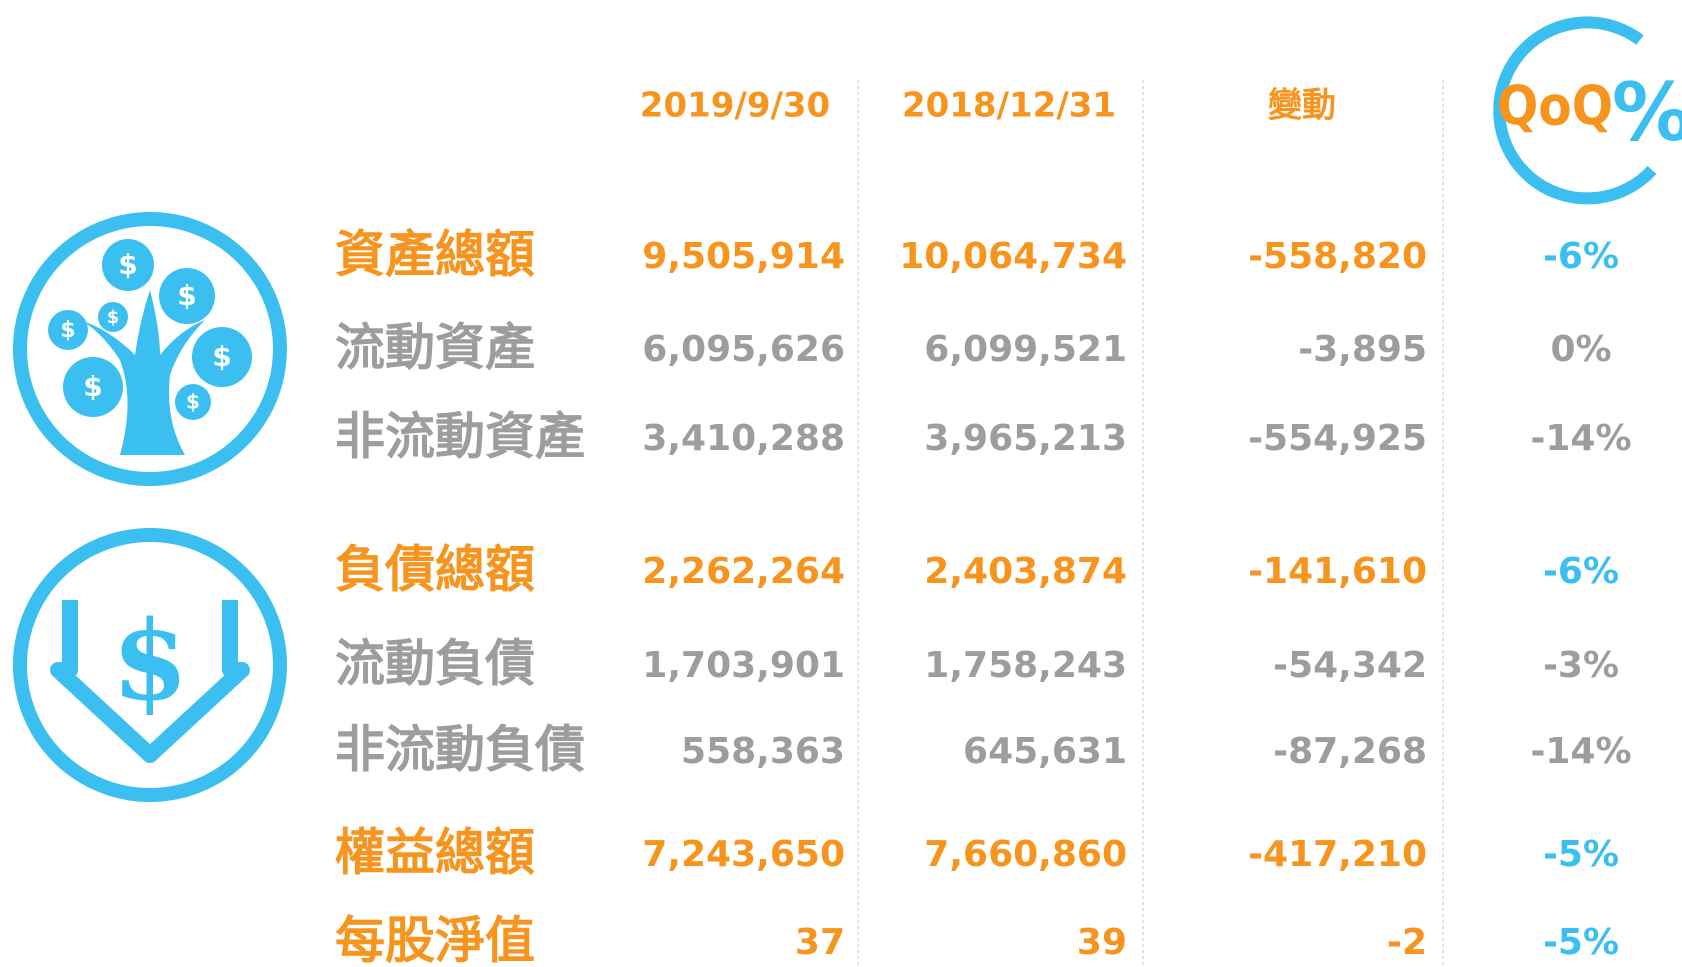 Image resolution: width=1682 pixels, height=967 pixels. Describe the element at coordinates (435, 348) in the screenshot. I see `row-label: 流動資產` at that location.